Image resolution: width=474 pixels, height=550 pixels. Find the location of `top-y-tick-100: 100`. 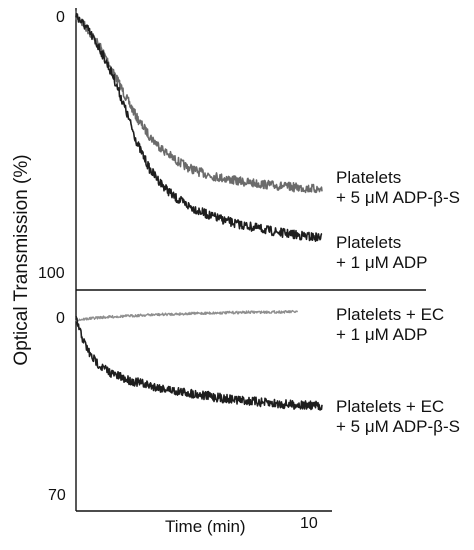

top-y-tick-100: 100 is located at coordinates (51, 273).